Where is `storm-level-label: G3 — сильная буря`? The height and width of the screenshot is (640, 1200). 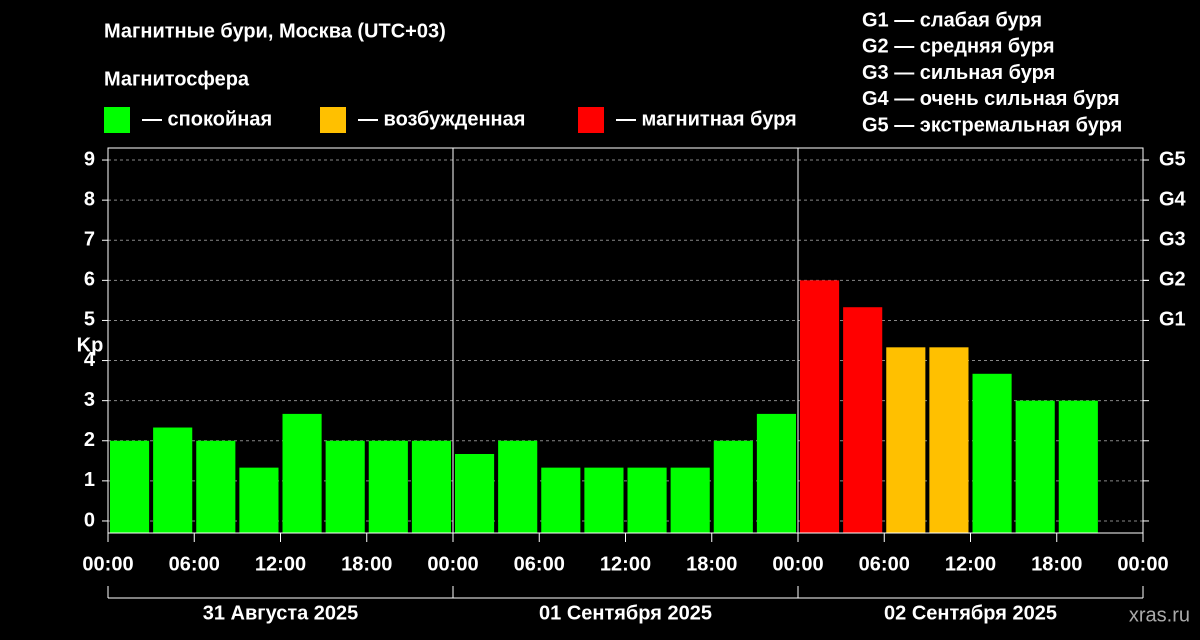
storm-level-label: G3 — сильная буря is located at coordinates (958, 73).